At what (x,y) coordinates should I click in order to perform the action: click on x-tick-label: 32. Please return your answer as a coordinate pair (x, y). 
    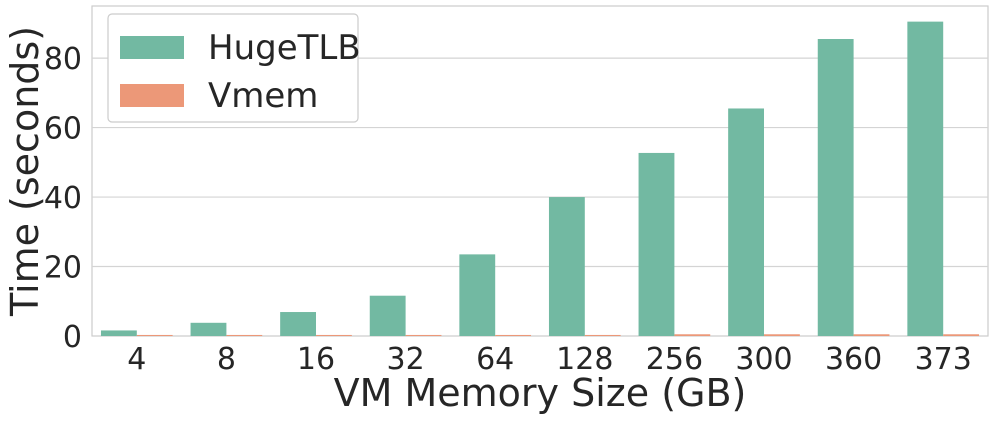
    Looking at the image, I should click on (406, 359).